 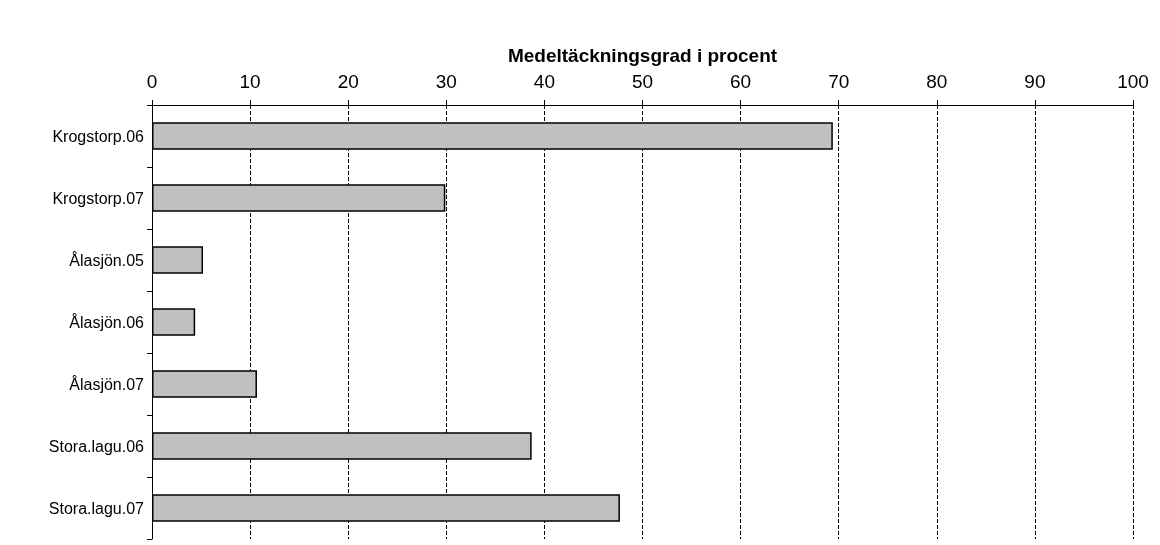 I want to click on y-tick-label: Ålasjön.07, so click(x=107, y=383).